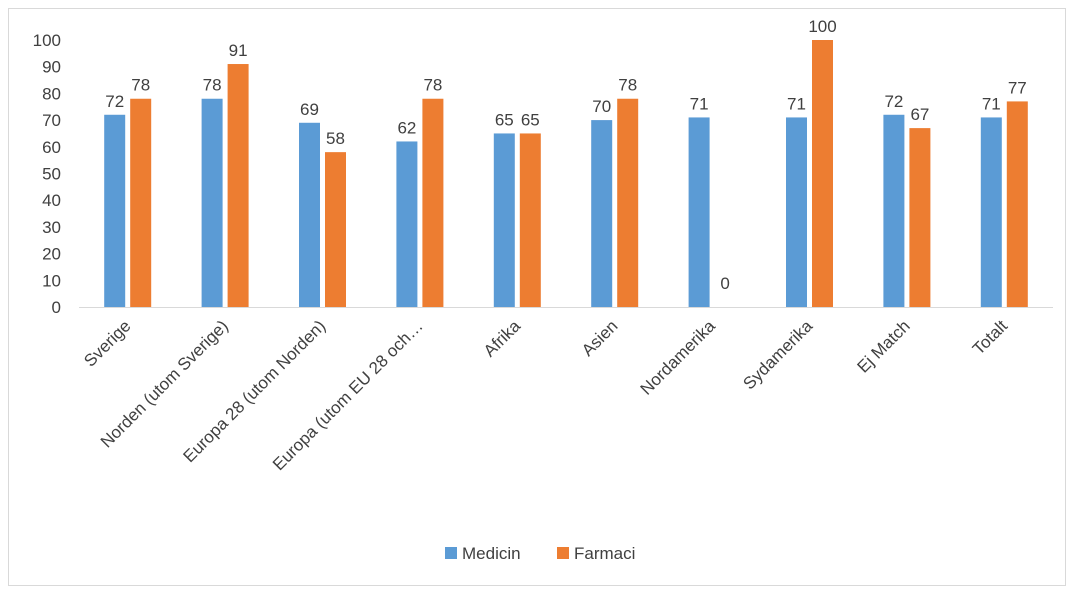  What do you see at coordinates (601, 106) in the screenshot?
I see `data-label-medicin: 70` at bounding box center [601, 106].